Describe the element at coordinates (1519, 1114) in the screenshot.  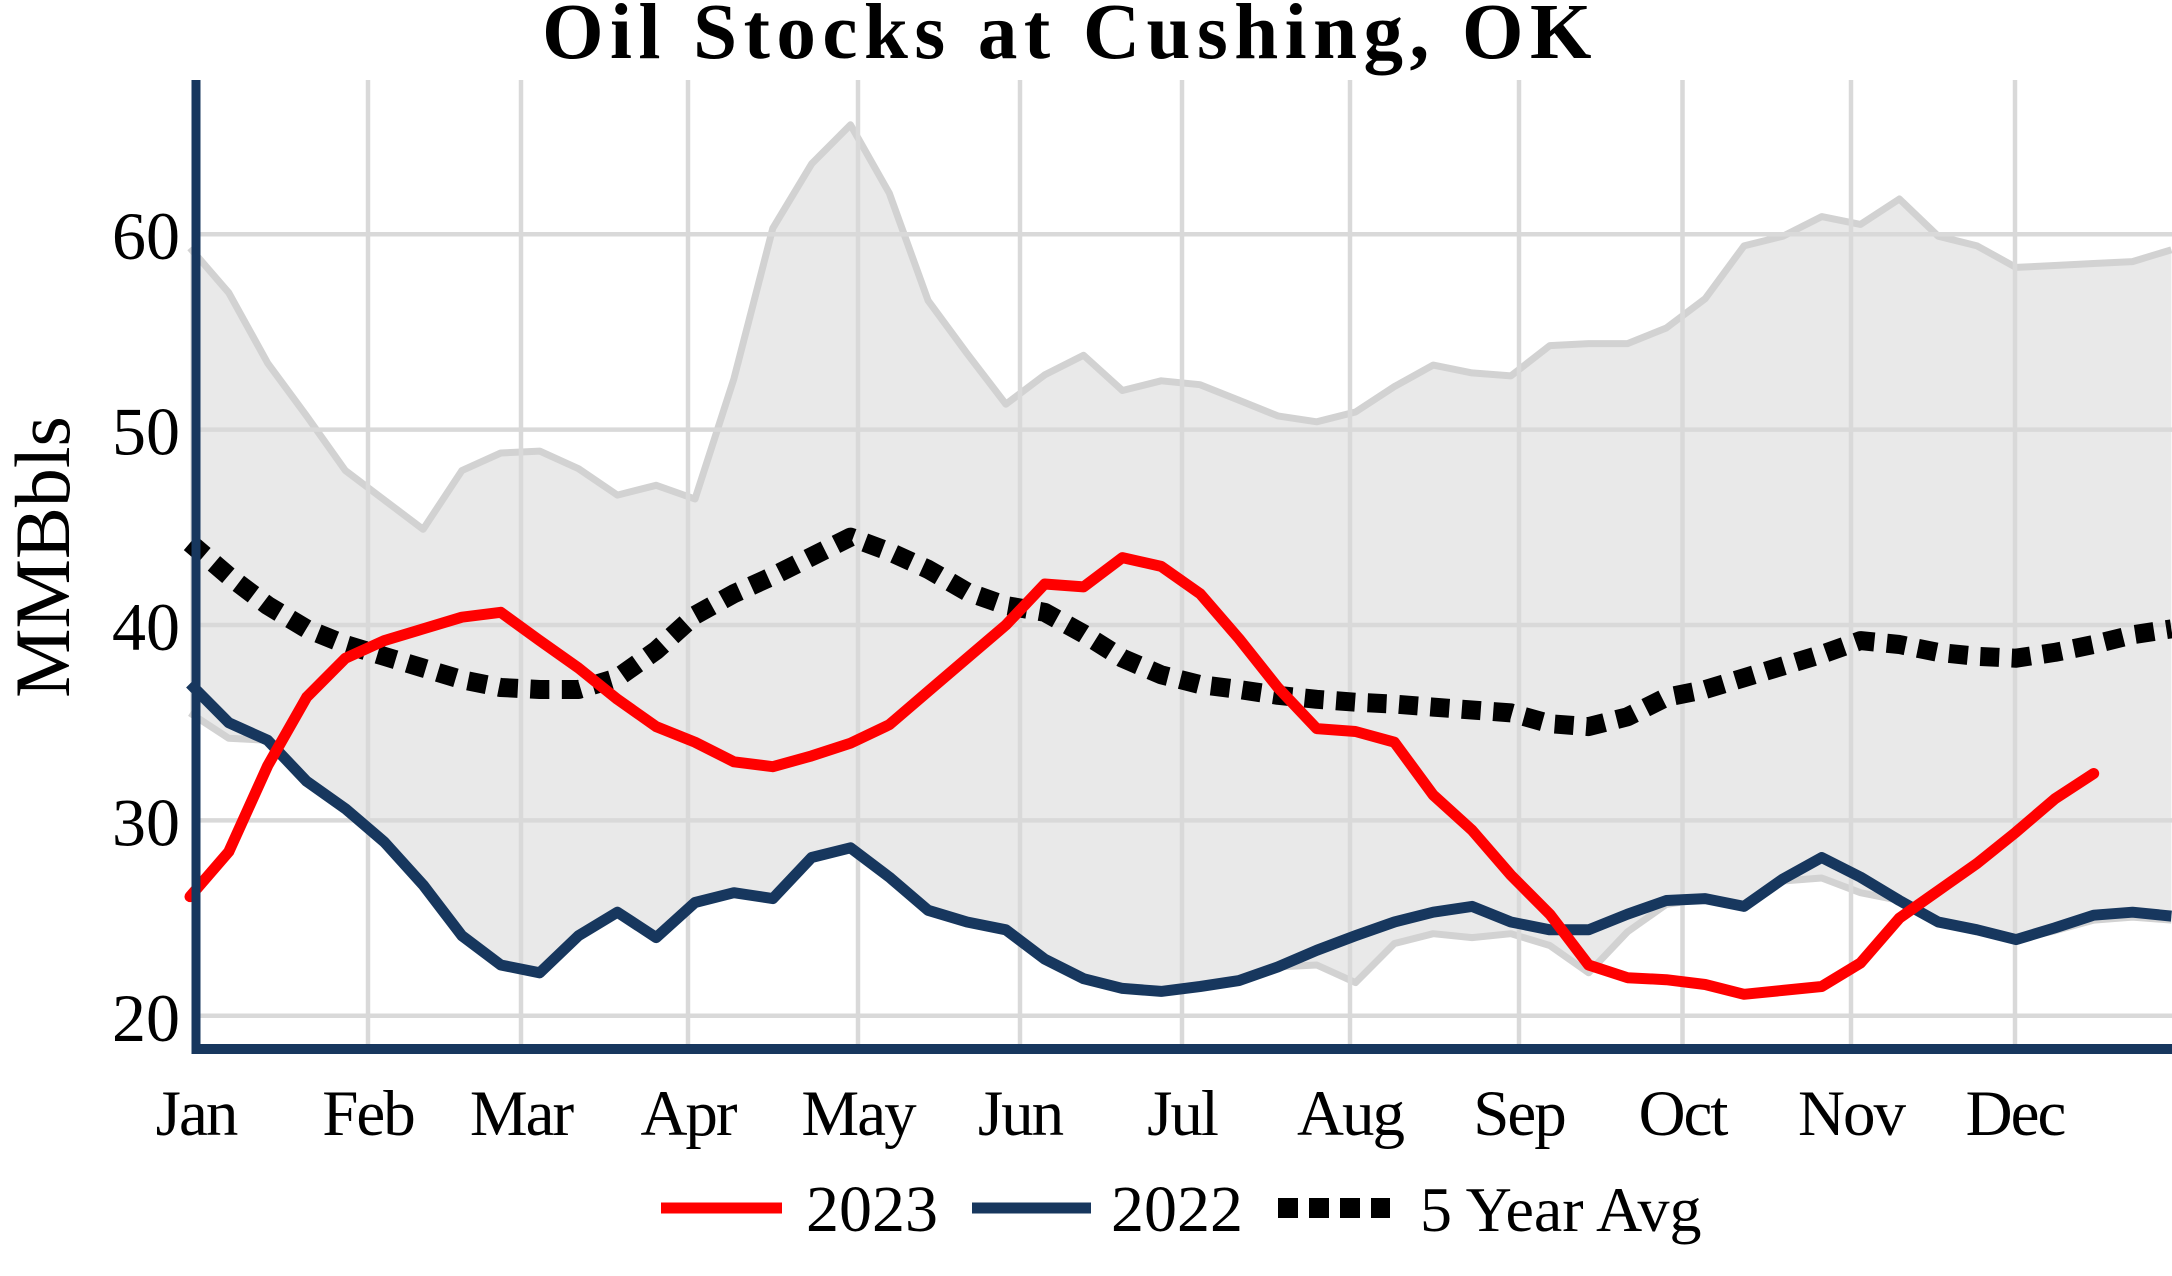
I see `svg-text: Sep` at that location.